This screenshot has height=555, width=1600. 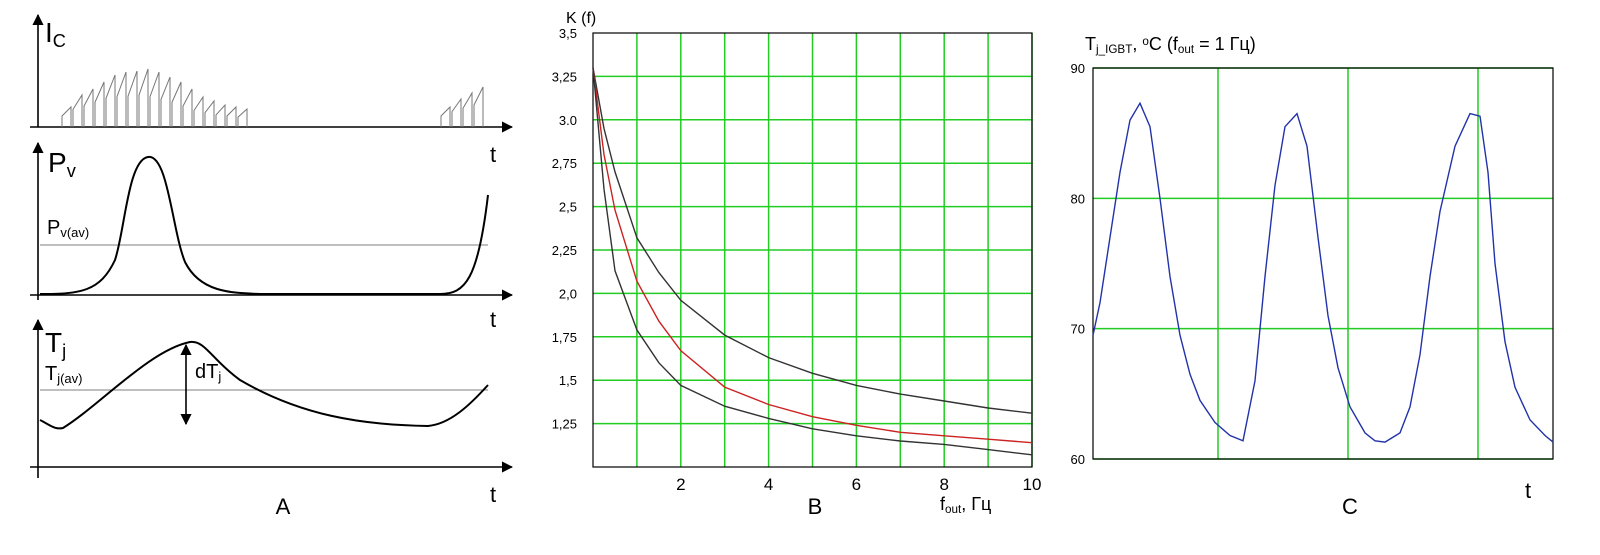 I want to click on y-tick-label: 3,25, so click(x=564, y=76).